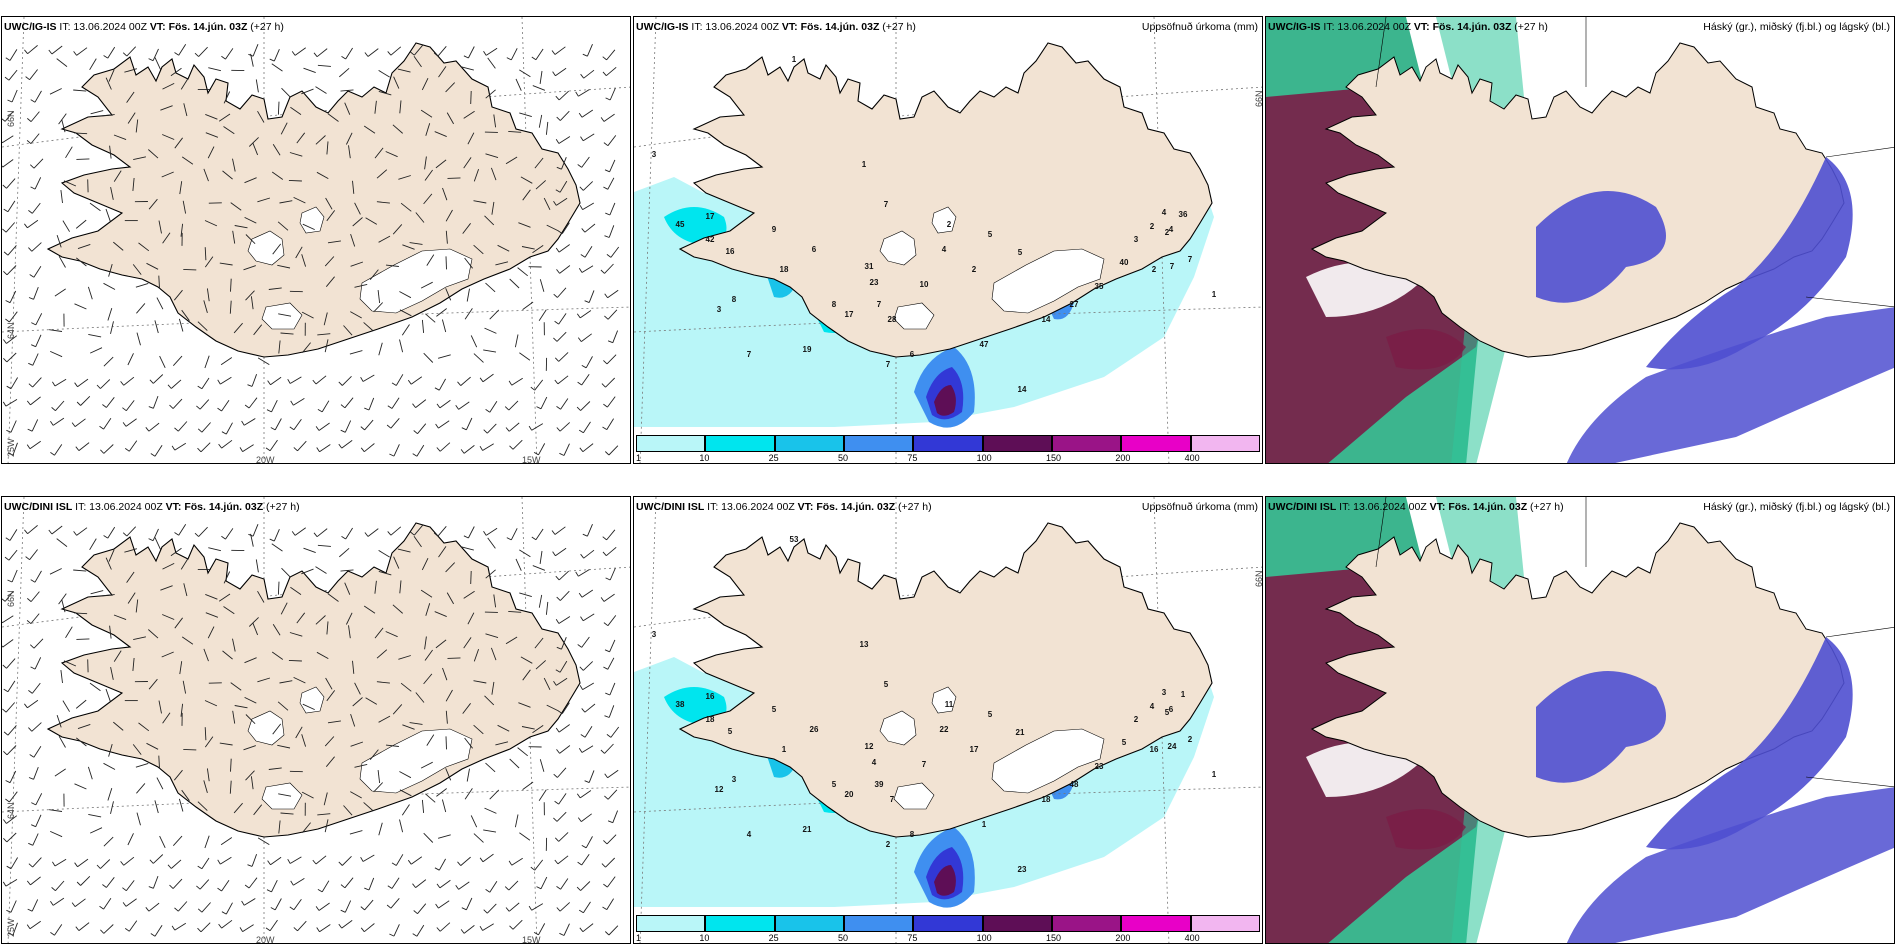 The height and width of the screenshot is (950, 1900). Describe the element at coordinates (1074, 304) in the screenshot. I see `precip-value-label: 27` at that location.